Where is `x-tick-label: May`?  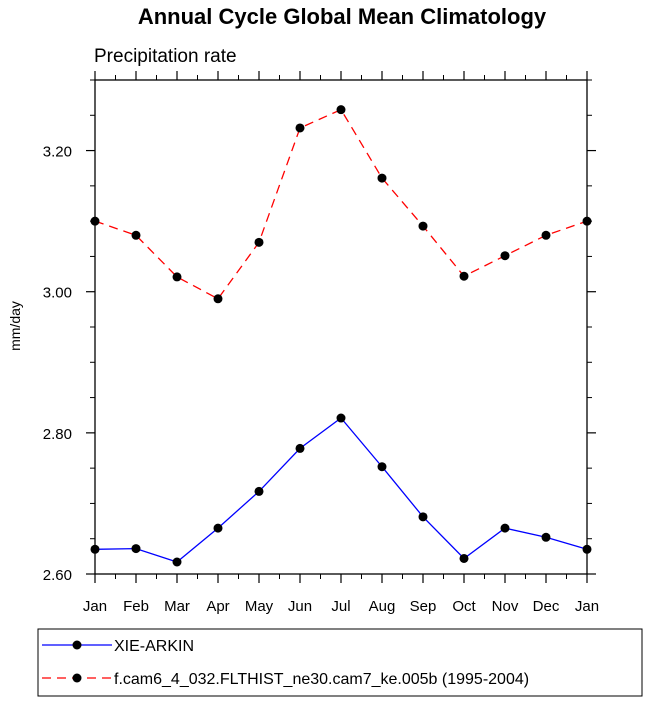
x-tick-label: May is located at coordinates (259, 606).